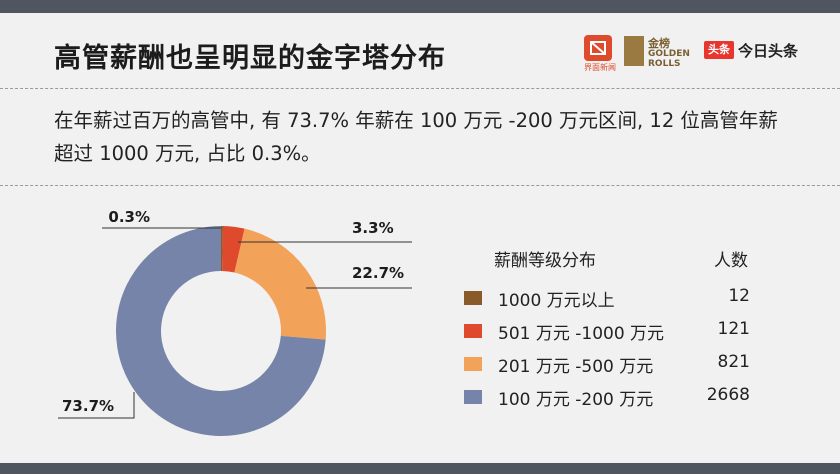 This screenshot has height=474, width=840. Describe the element at coordinates (728, 395) in the screenshot. I see `legend-count: 2668` at that location.